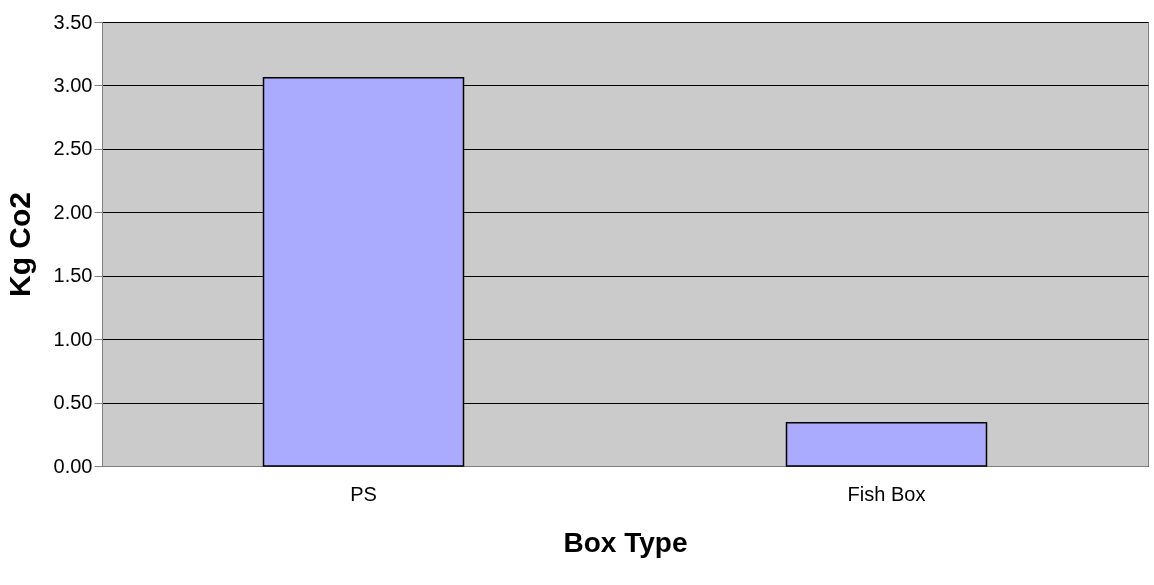 Image resolution: width=1154 pixels, height=585 pixels. Describe the element at coordinates (363, 493) in the screenshot. I see `x-tick-label: PS` at that location.